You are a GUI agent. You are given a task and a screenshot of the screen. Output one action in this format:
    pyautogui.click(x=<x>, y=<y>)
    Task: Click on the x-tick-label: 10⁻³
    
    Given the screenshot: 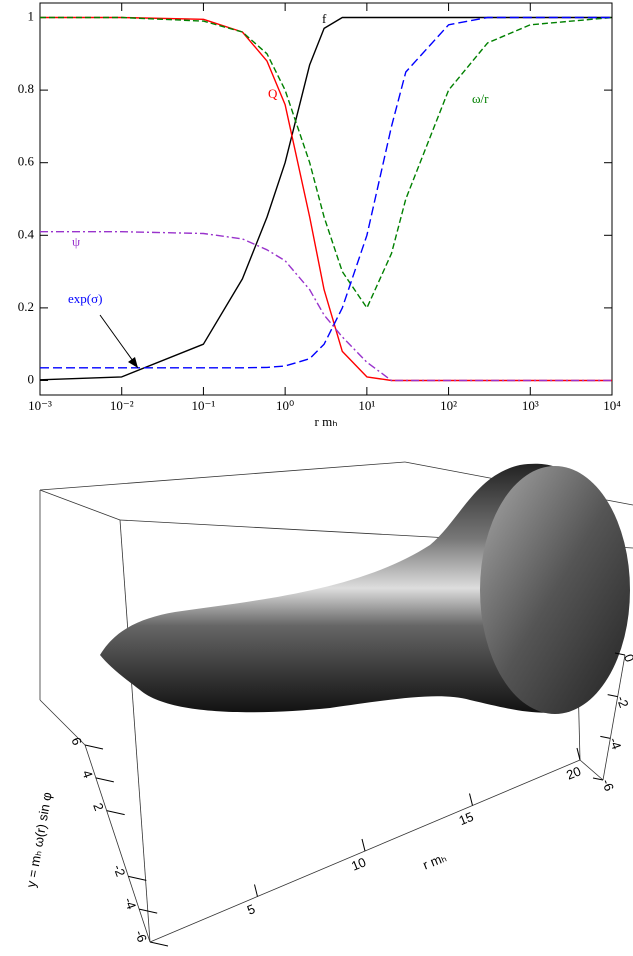 What is the action you would take?
    pyautogui.click(x=40, y=405)
    